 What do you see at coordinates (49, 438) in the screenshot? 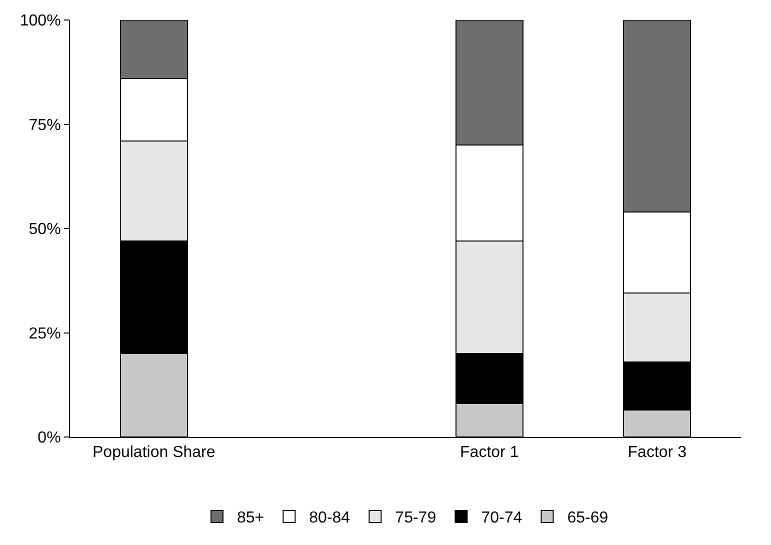
I see `y-tick-label: 0%` at bounding box center [49, 438].